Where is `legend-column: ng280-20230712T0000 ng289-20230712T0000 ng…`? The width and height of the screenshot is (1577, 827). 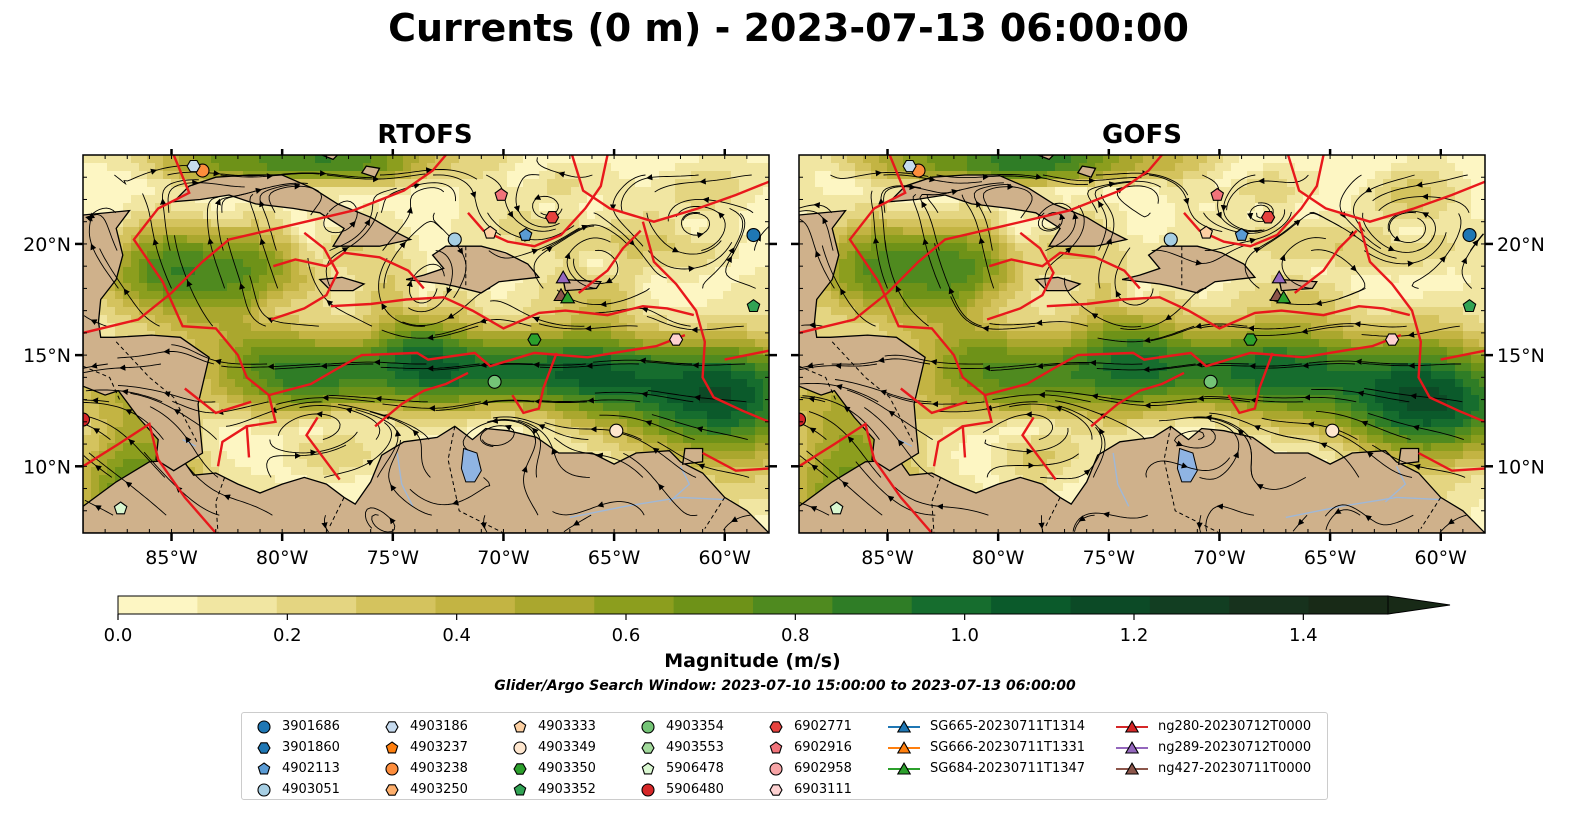 legend-column: ng280-20230712T0000 ng289-20230712T0000 ng… is located at coordinates (1212, 747).